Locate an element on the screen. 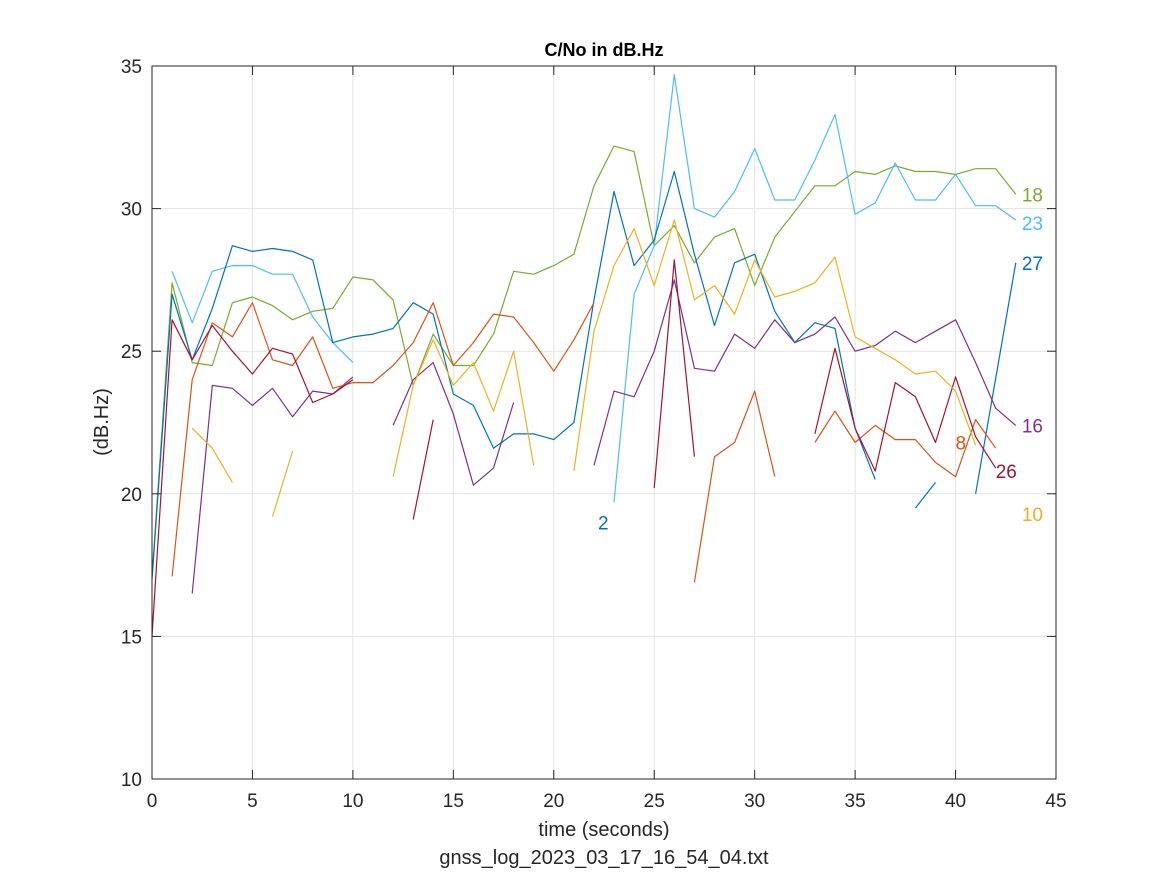 Image resolution: width=1167 pixels, height=875 pixels. y-tick-label: 25 is located at coordinates (131, 352).